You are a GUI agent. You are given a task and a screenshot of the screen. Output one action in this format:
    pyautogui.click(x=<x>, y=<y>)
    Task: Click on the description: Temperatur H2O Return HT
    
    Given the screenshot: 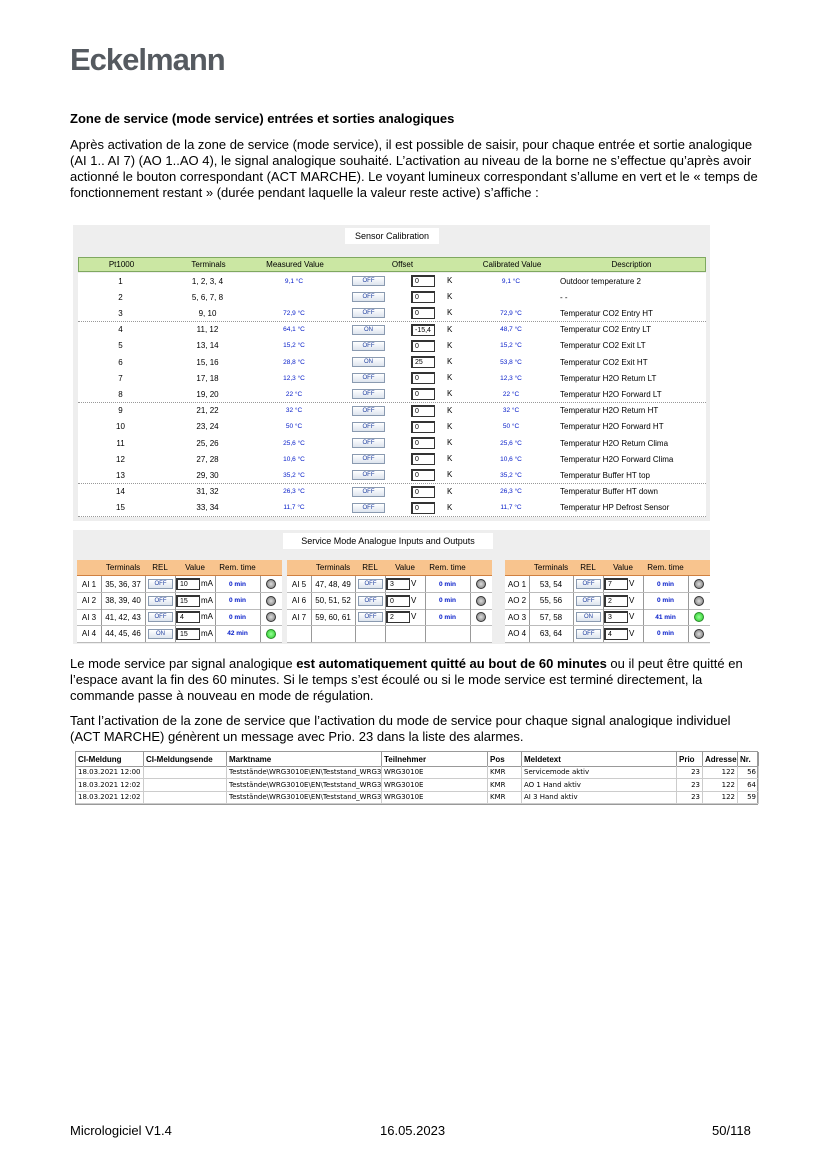 What is the action you would take?
    pyautogui.click(x=609, y=411)
    